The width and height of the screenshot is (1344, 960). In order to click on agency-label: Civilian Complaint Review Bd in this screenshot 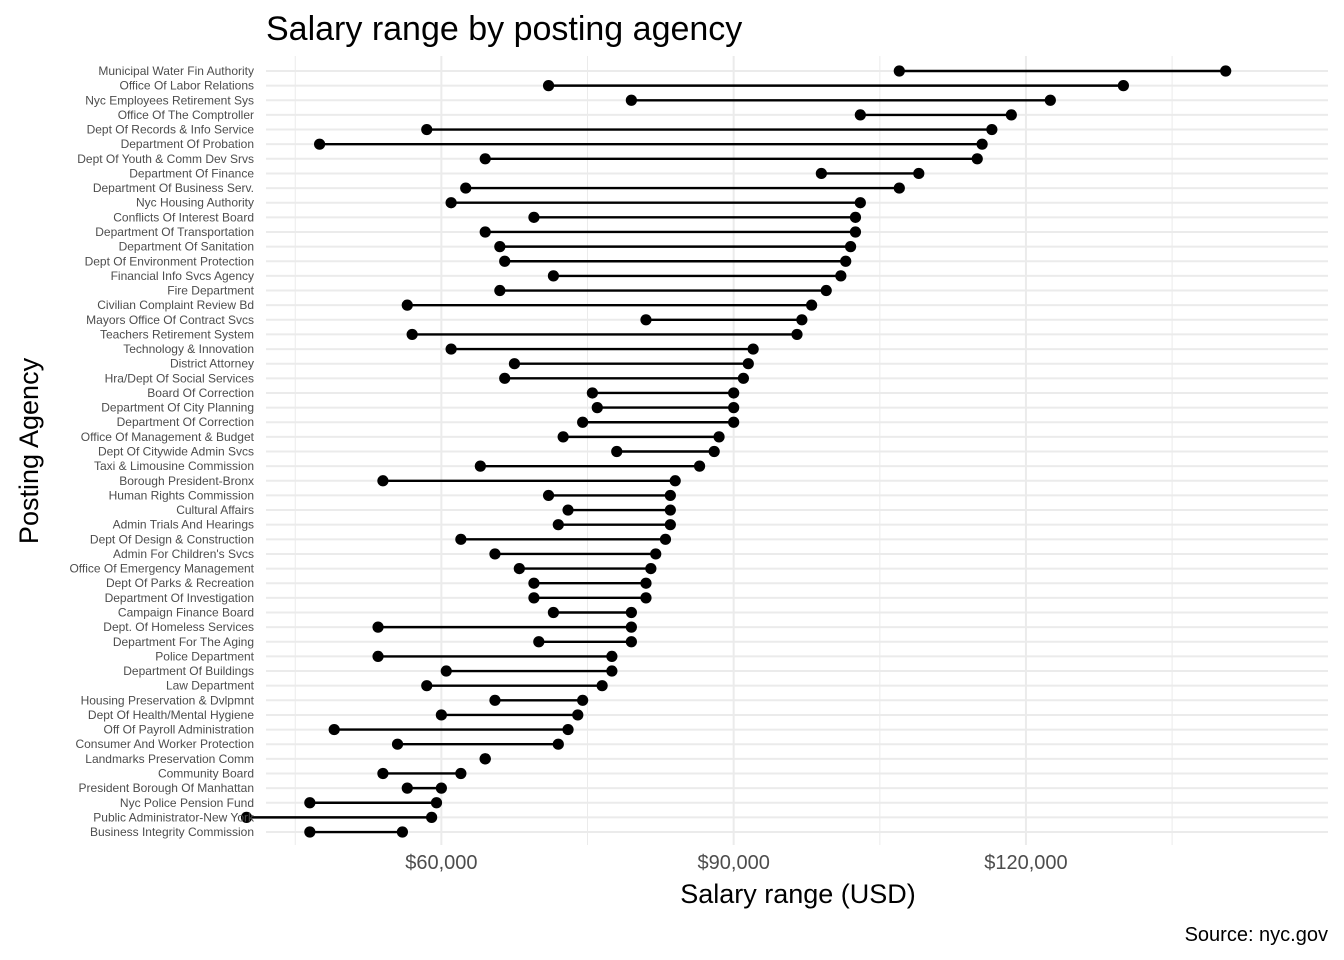, I will do `click(175, 305)`.